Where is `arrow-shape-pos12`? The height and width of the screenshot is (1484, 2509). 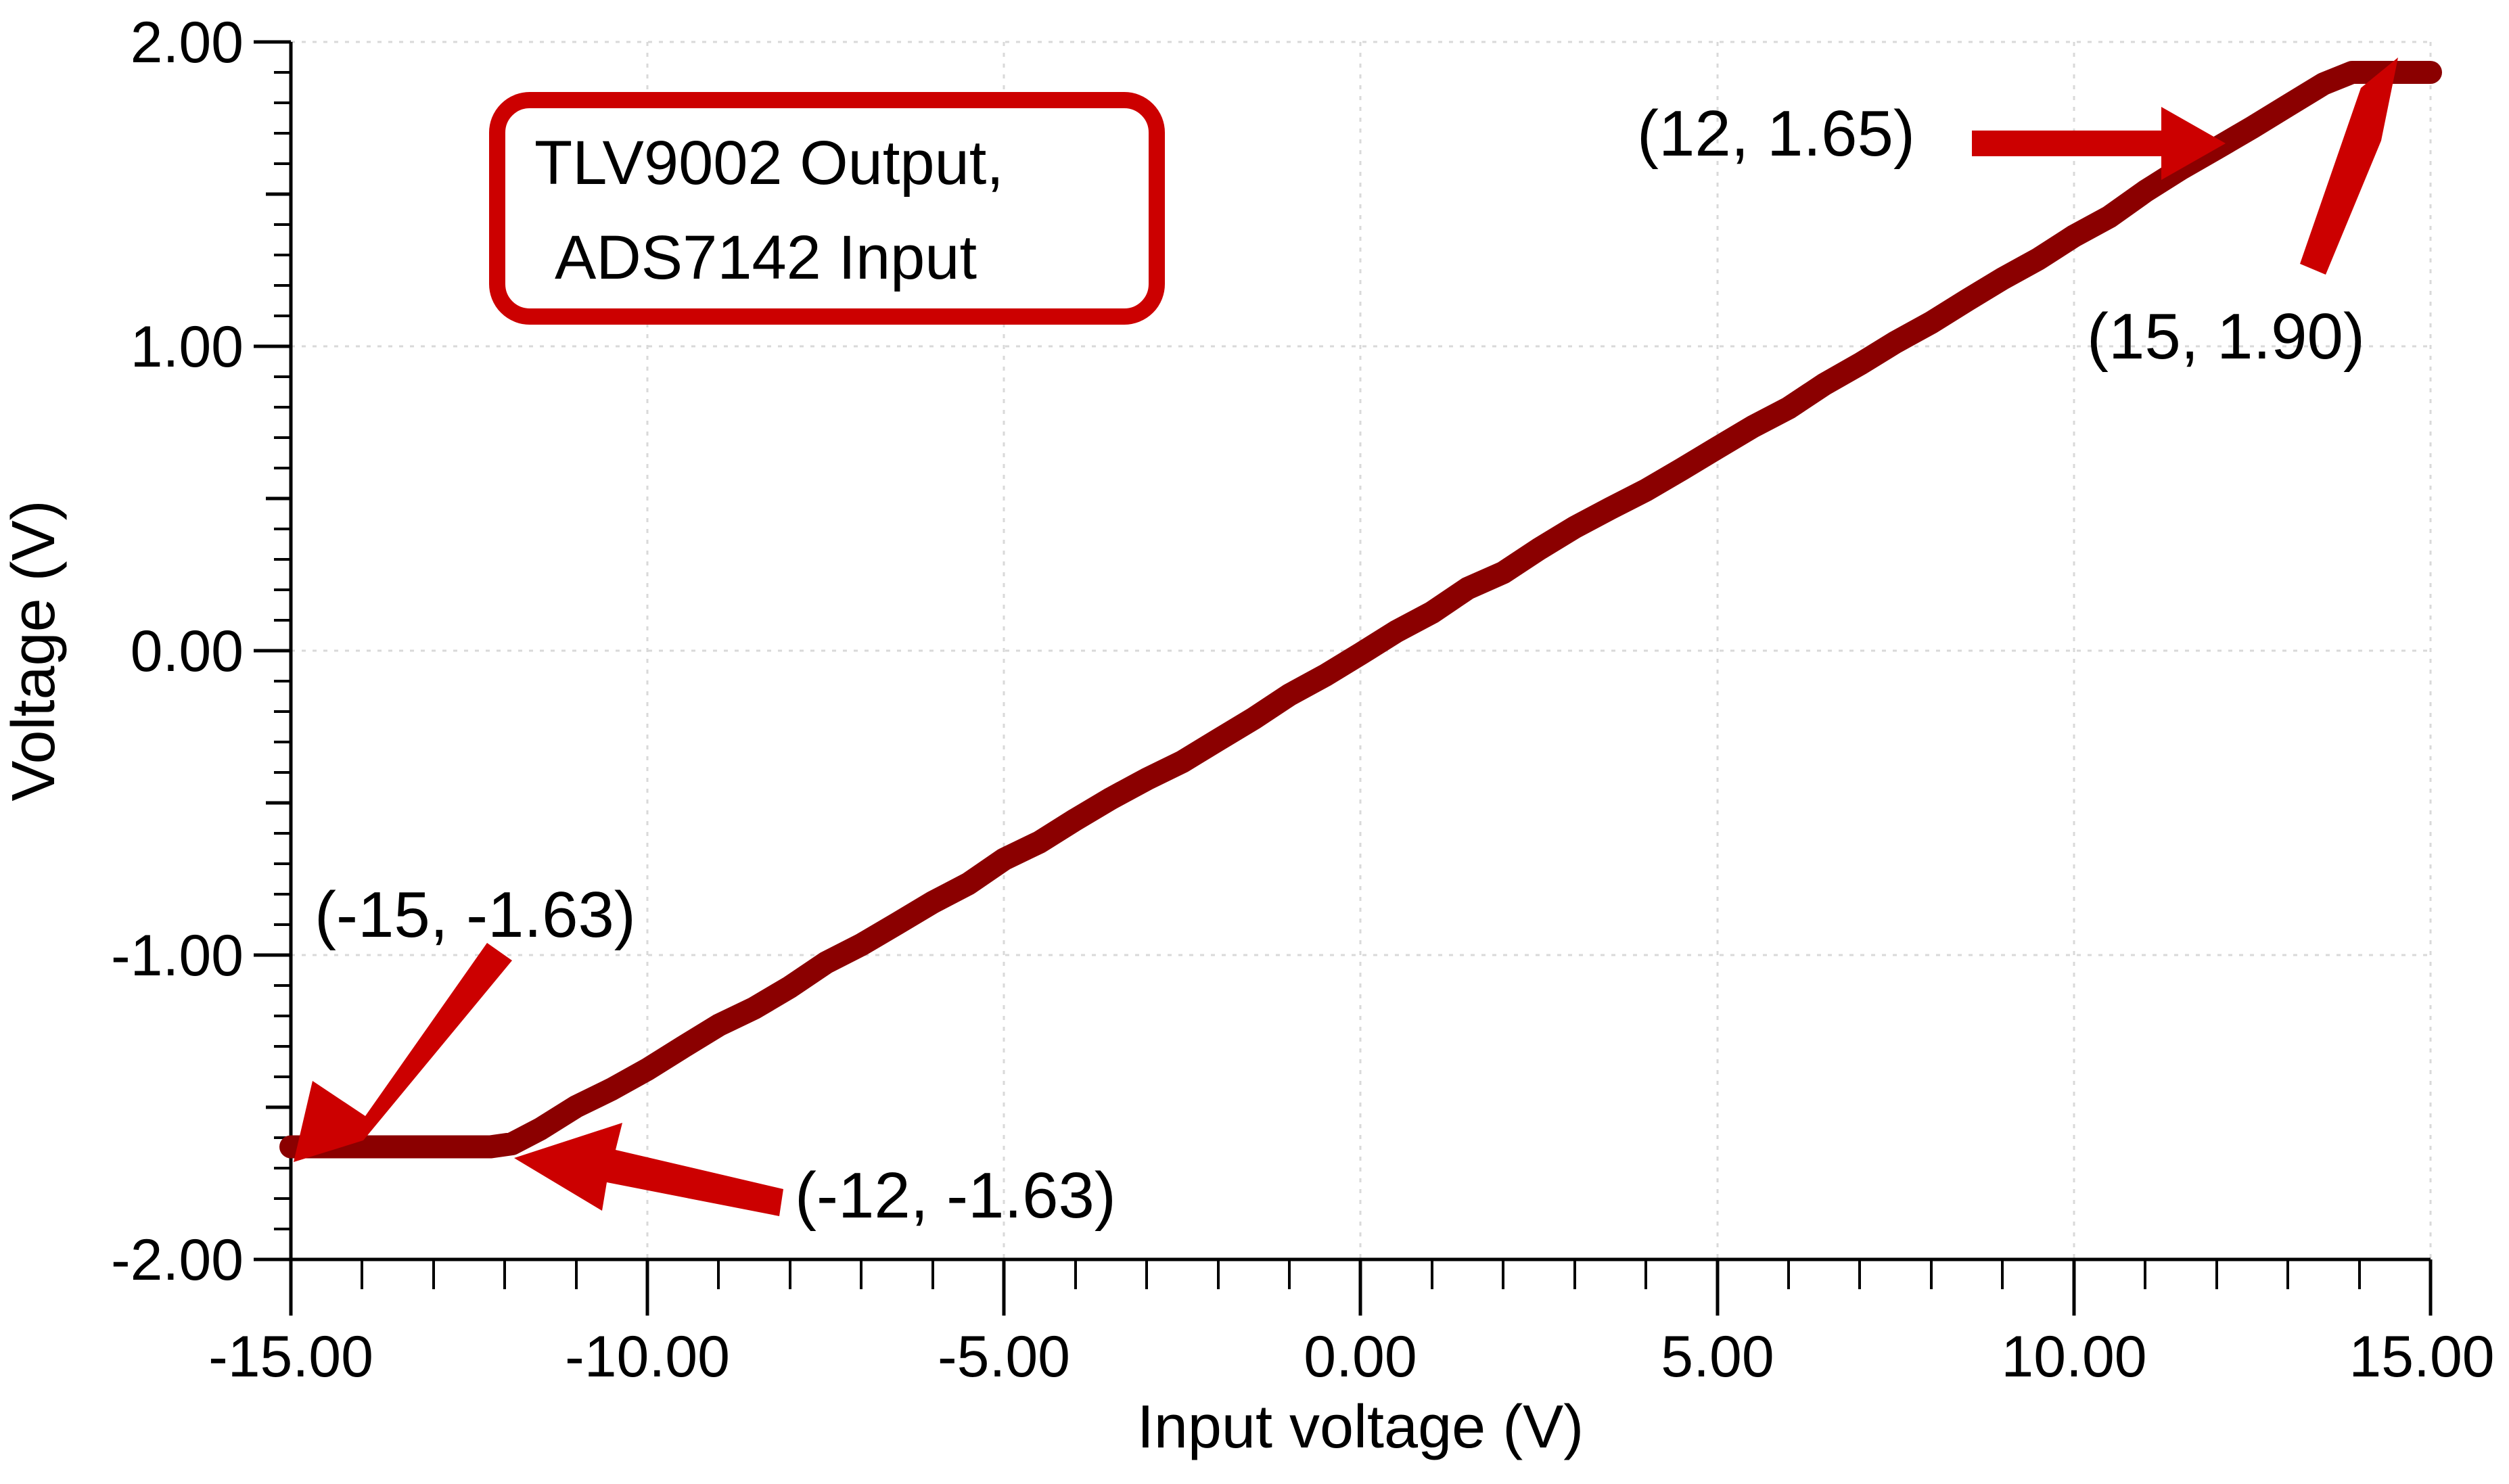 arrow-shape-pos12 is located at coordinates (2099, 143).